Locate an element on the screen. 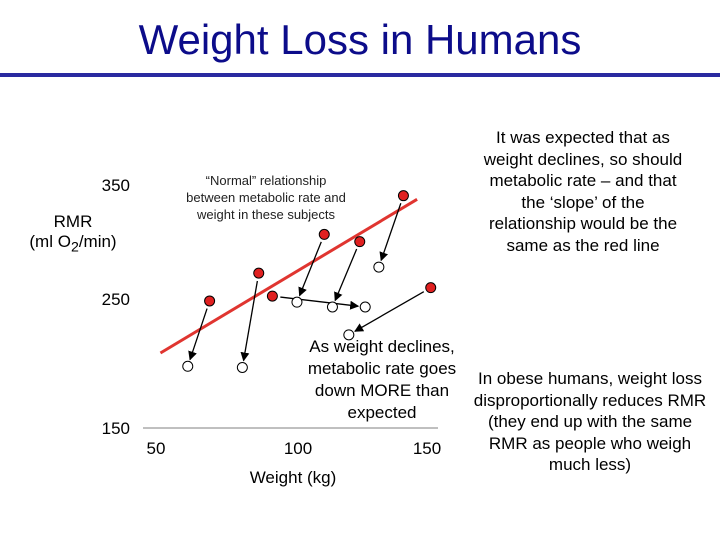 This screenshot has height=540, width=720. y-axis-unit-subscript: 2 is located at coordinates (74, 247).